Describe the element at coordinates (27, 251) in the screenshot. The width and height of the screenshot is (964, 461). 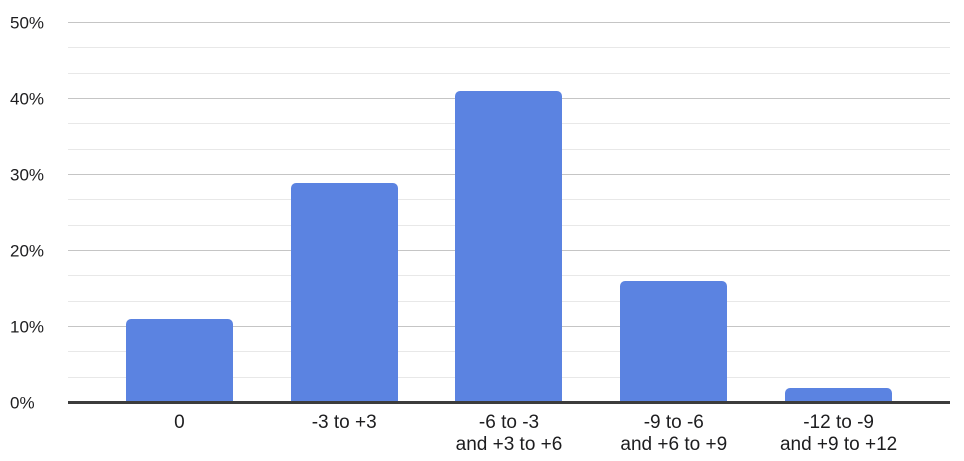
I see `y-tick-label: 20%` at that location.